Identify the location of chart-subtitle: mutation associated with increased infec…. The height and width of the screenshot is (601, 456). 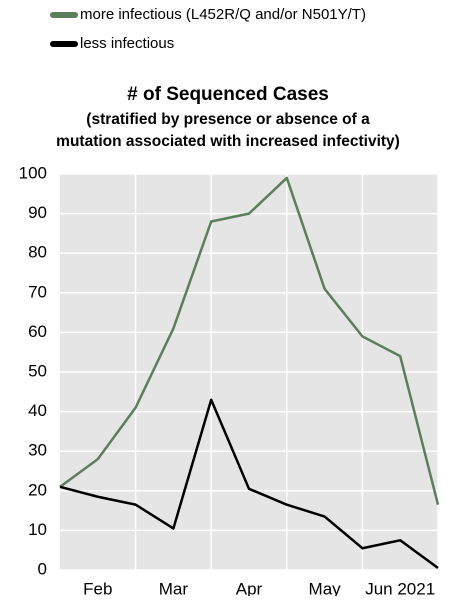
(228, 141).